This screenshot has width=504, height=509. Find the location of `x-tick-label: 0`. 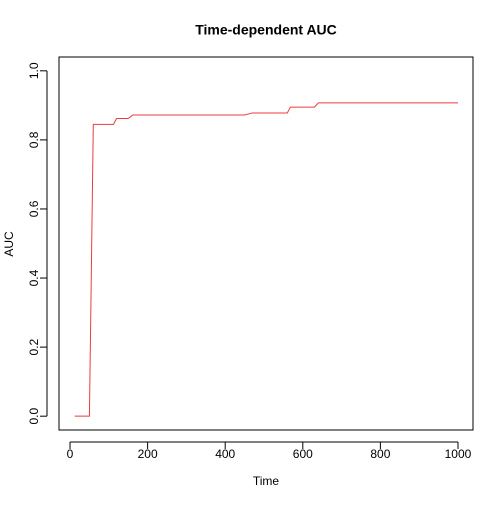

x-tick-label: 0 is located at coordinates (70, 454).